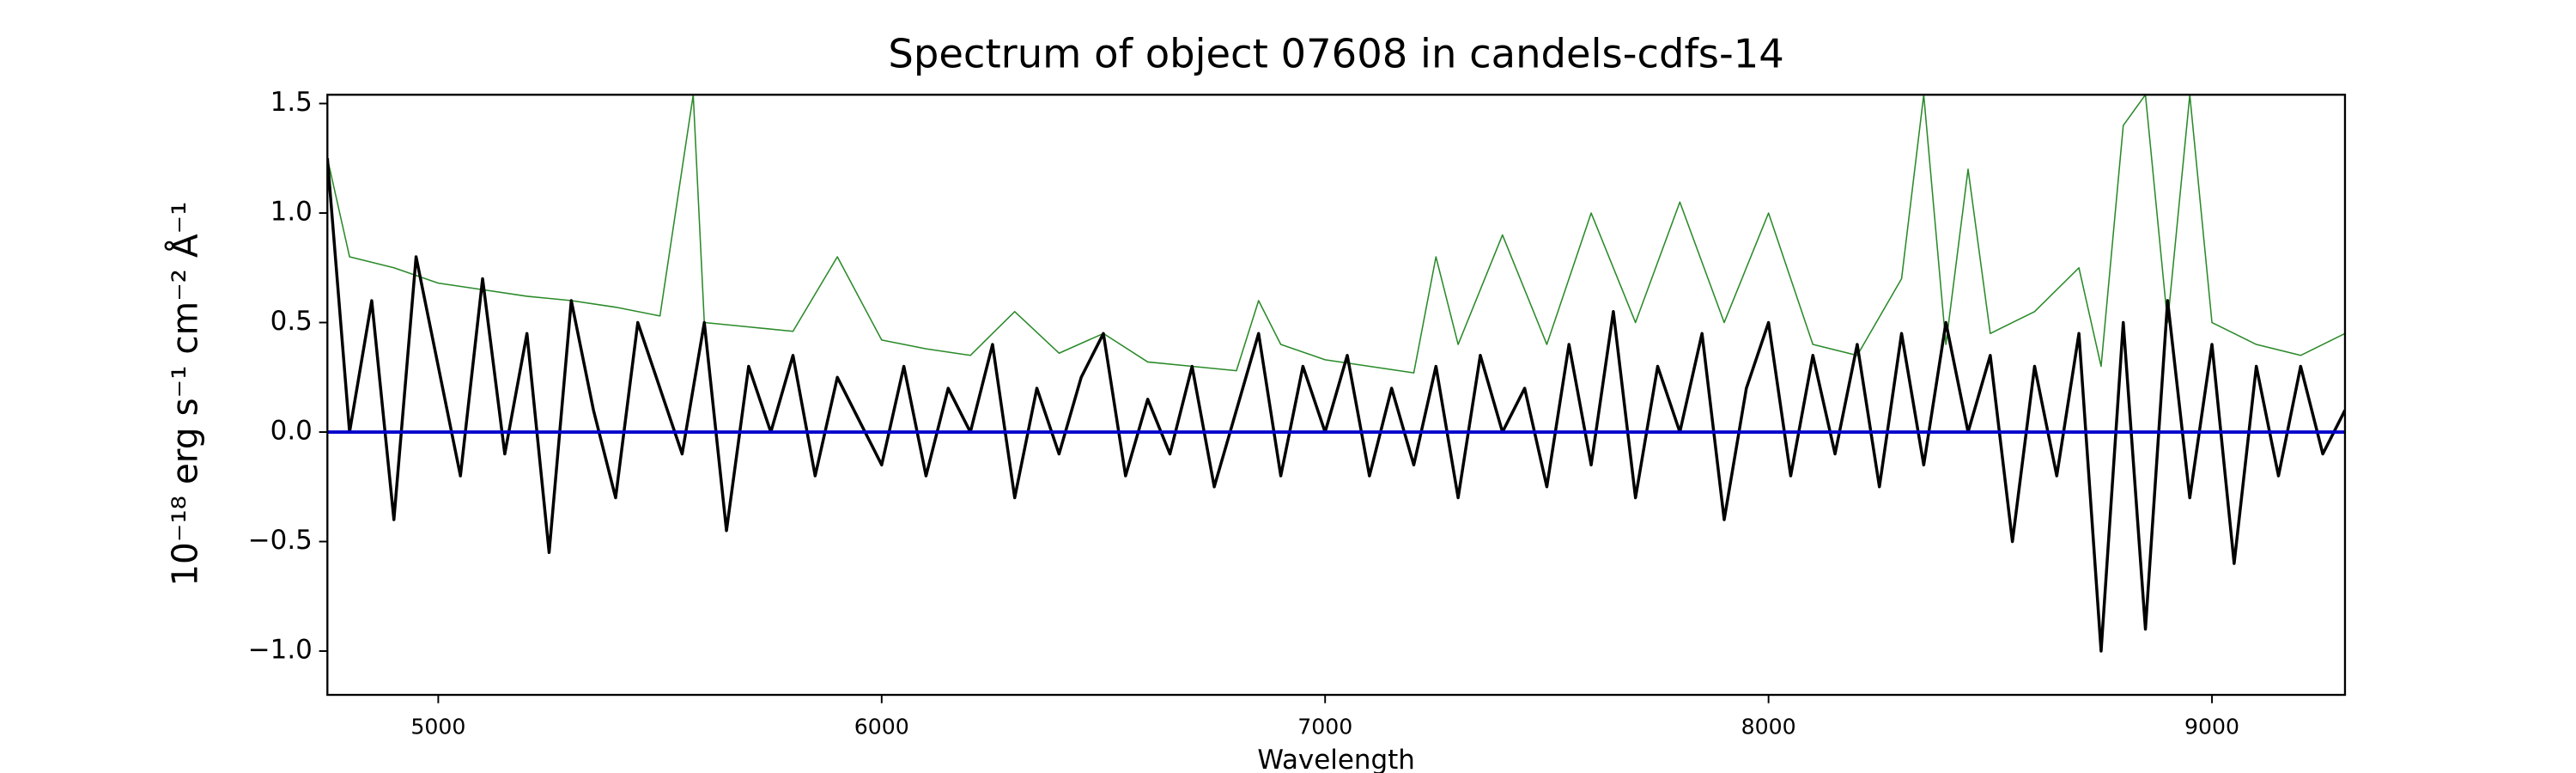 This screenshot has width=2576, height=773. Describe the element at coordinates (2211, 727) in the screenshot. I see `x-tick-label: 9000` at that location.